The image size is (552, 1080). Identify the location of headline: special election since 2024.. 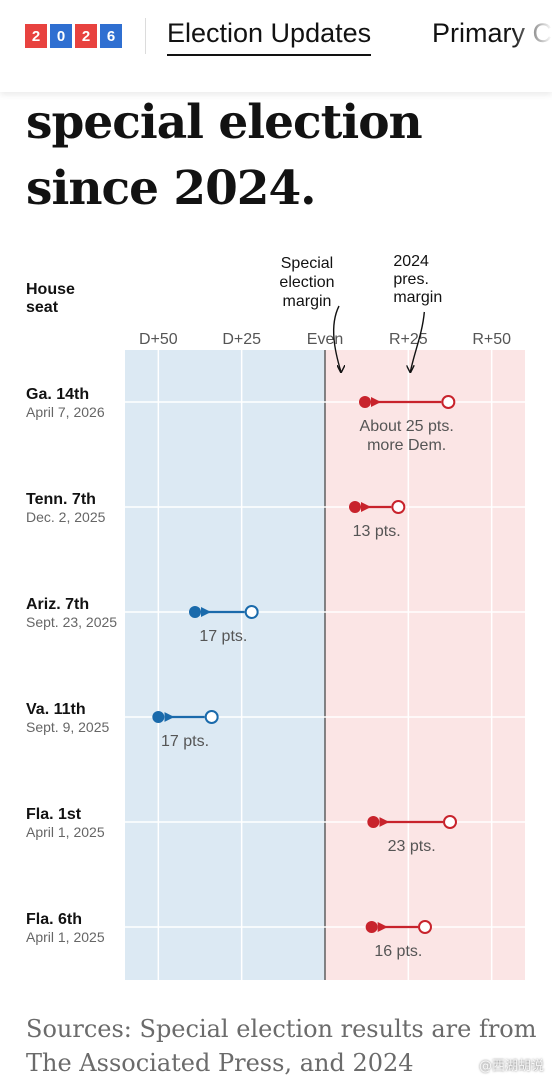
(224, 155).